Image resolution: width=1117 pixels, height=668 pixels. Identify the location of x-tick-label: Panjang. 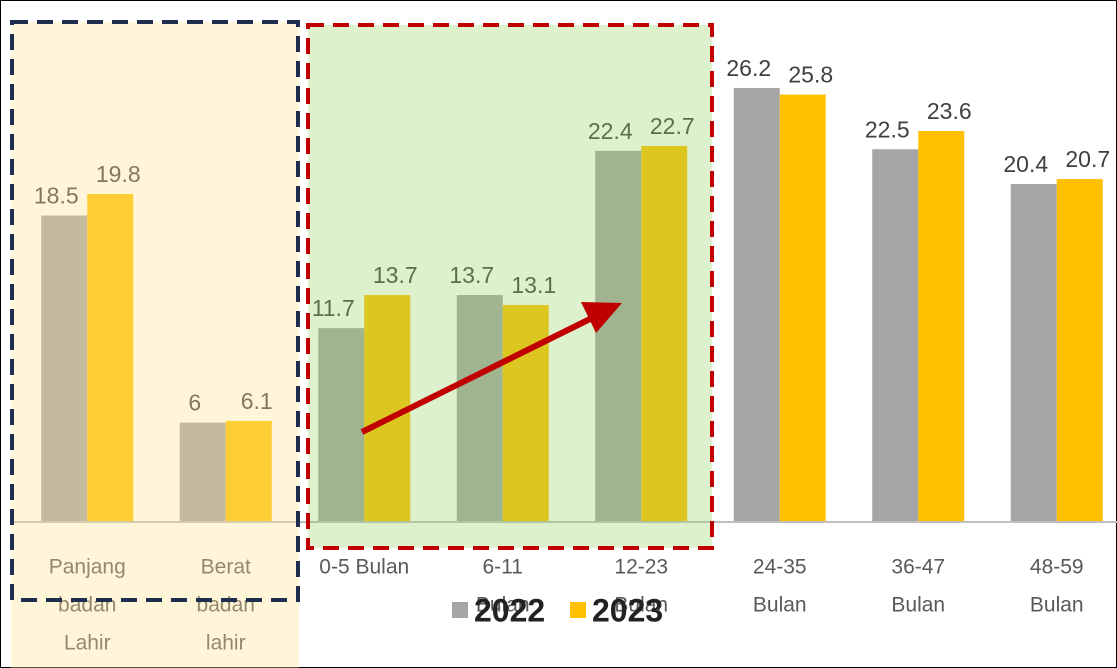
(87, 567).